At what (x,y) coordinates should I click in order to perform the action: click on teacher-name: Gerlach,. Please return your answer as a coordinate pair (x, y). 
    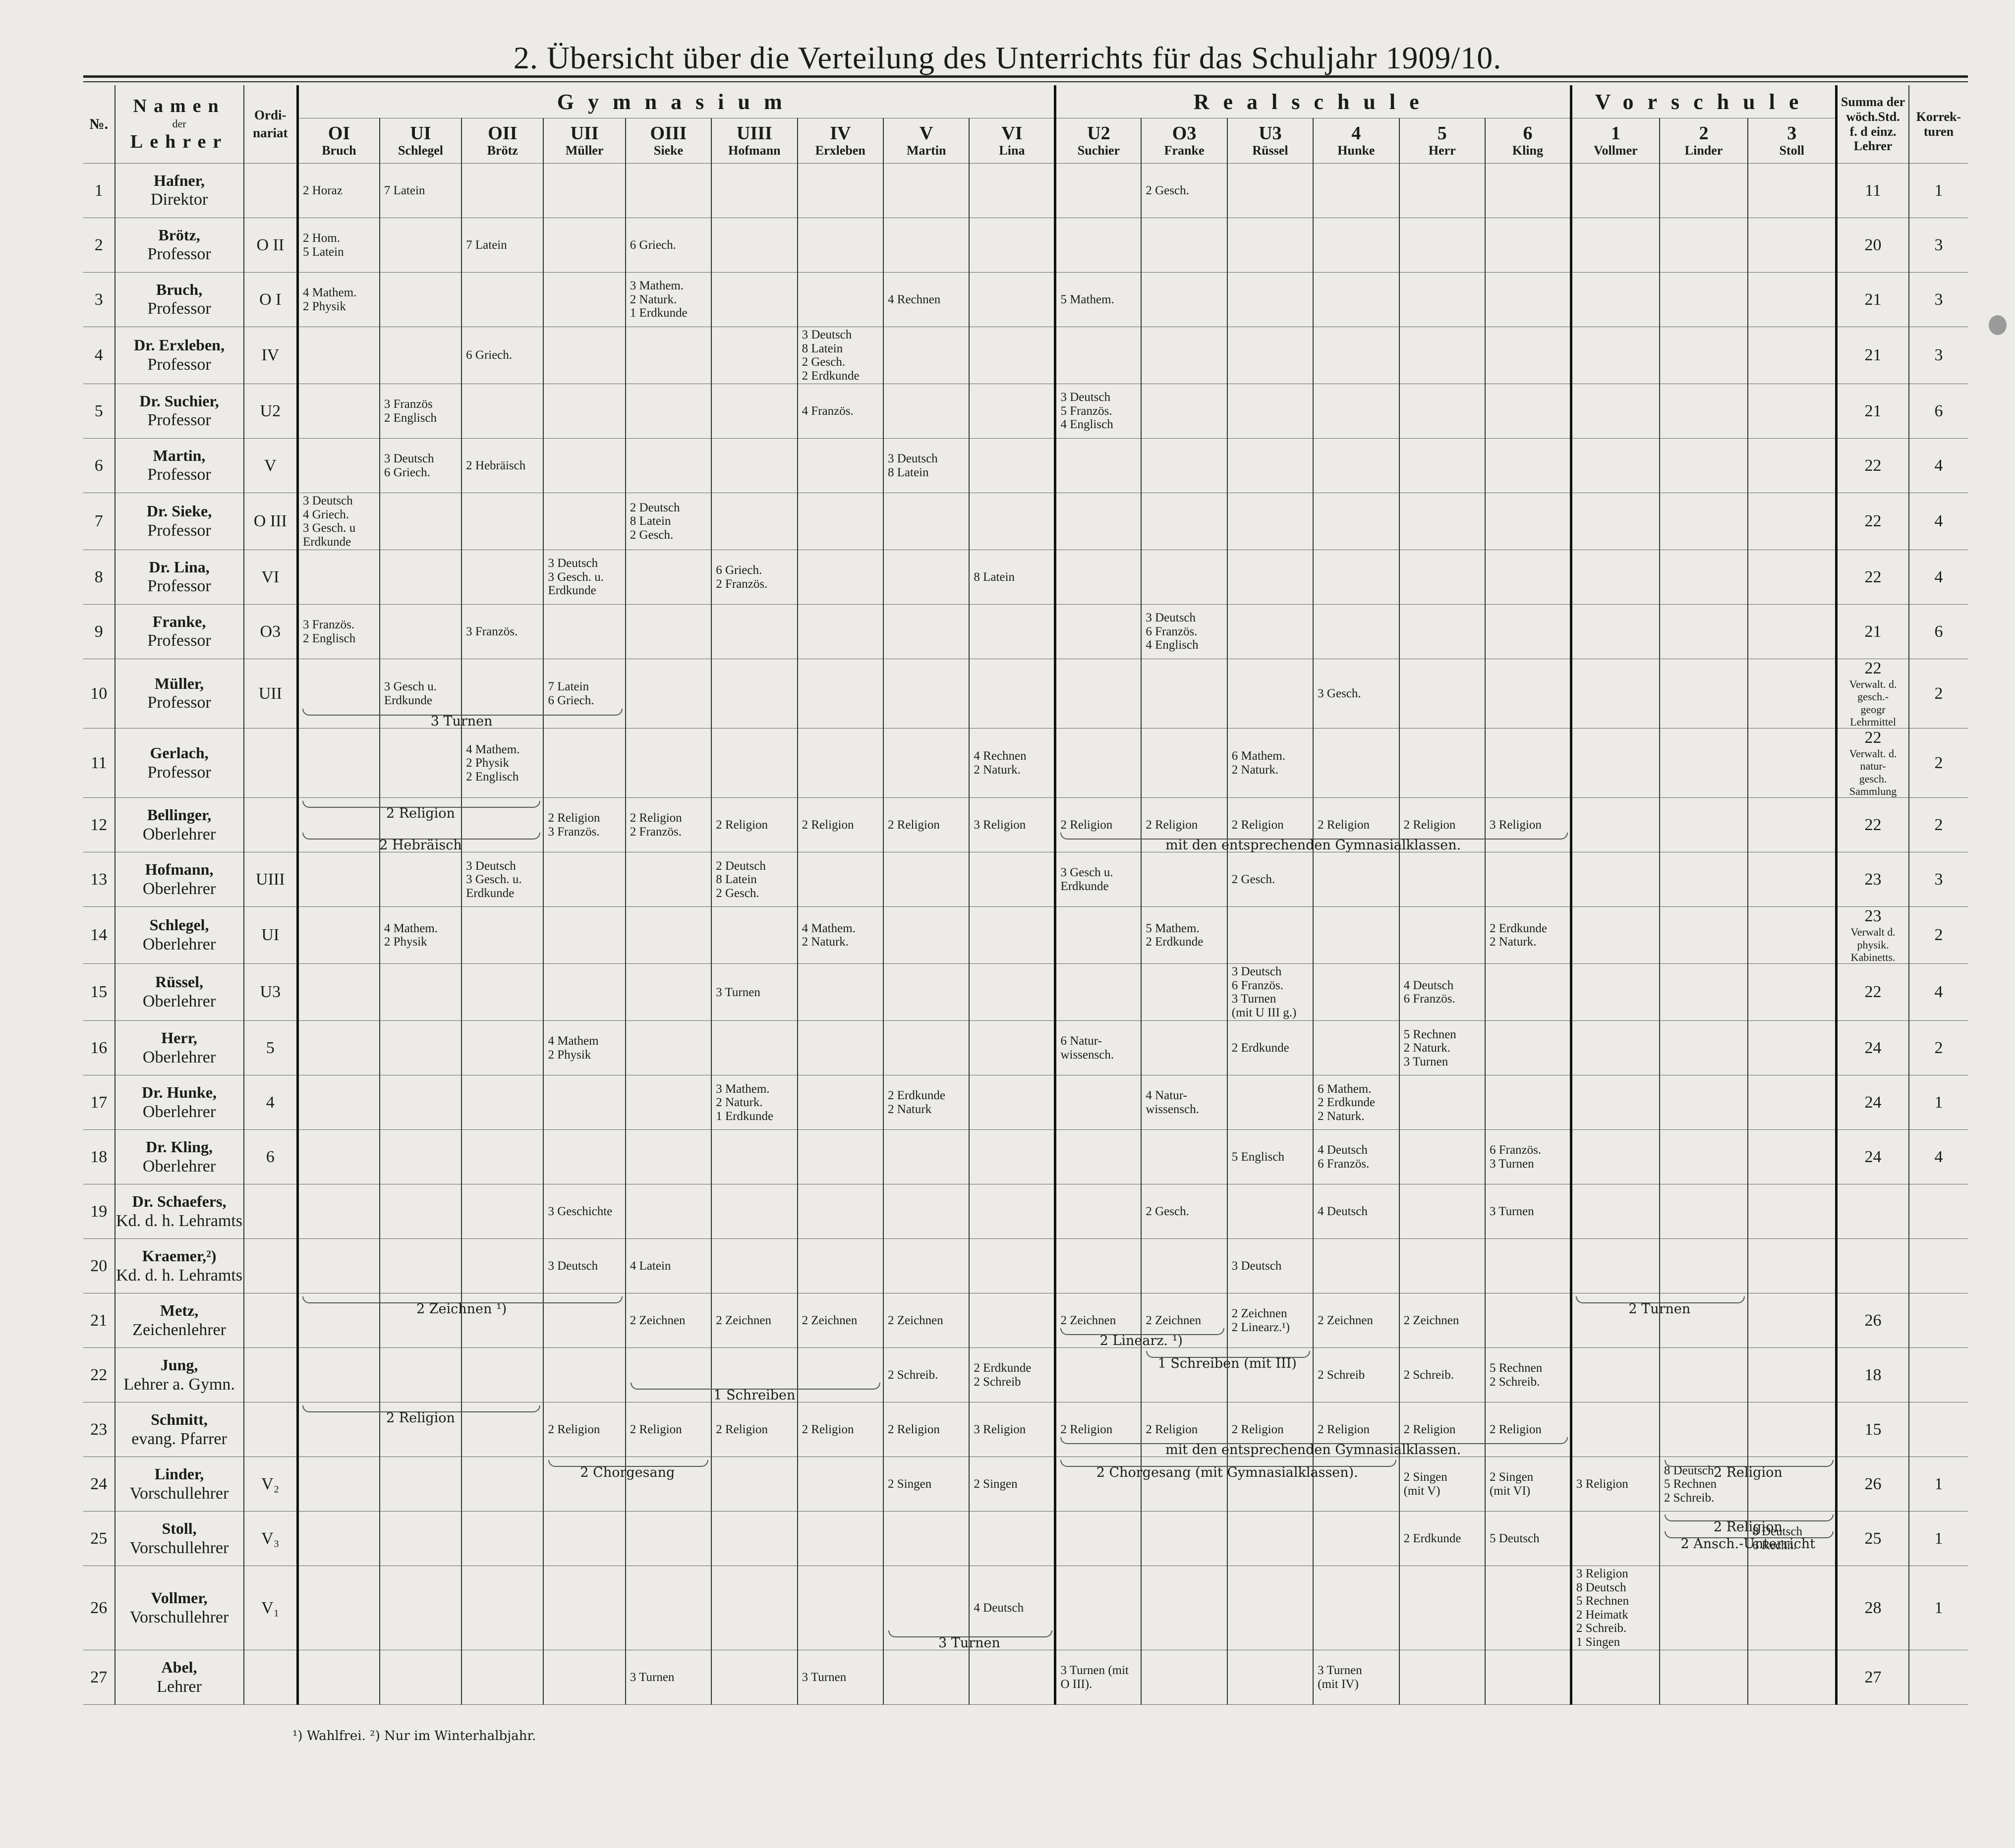
    Looking at the image, I should click on (179, 752).